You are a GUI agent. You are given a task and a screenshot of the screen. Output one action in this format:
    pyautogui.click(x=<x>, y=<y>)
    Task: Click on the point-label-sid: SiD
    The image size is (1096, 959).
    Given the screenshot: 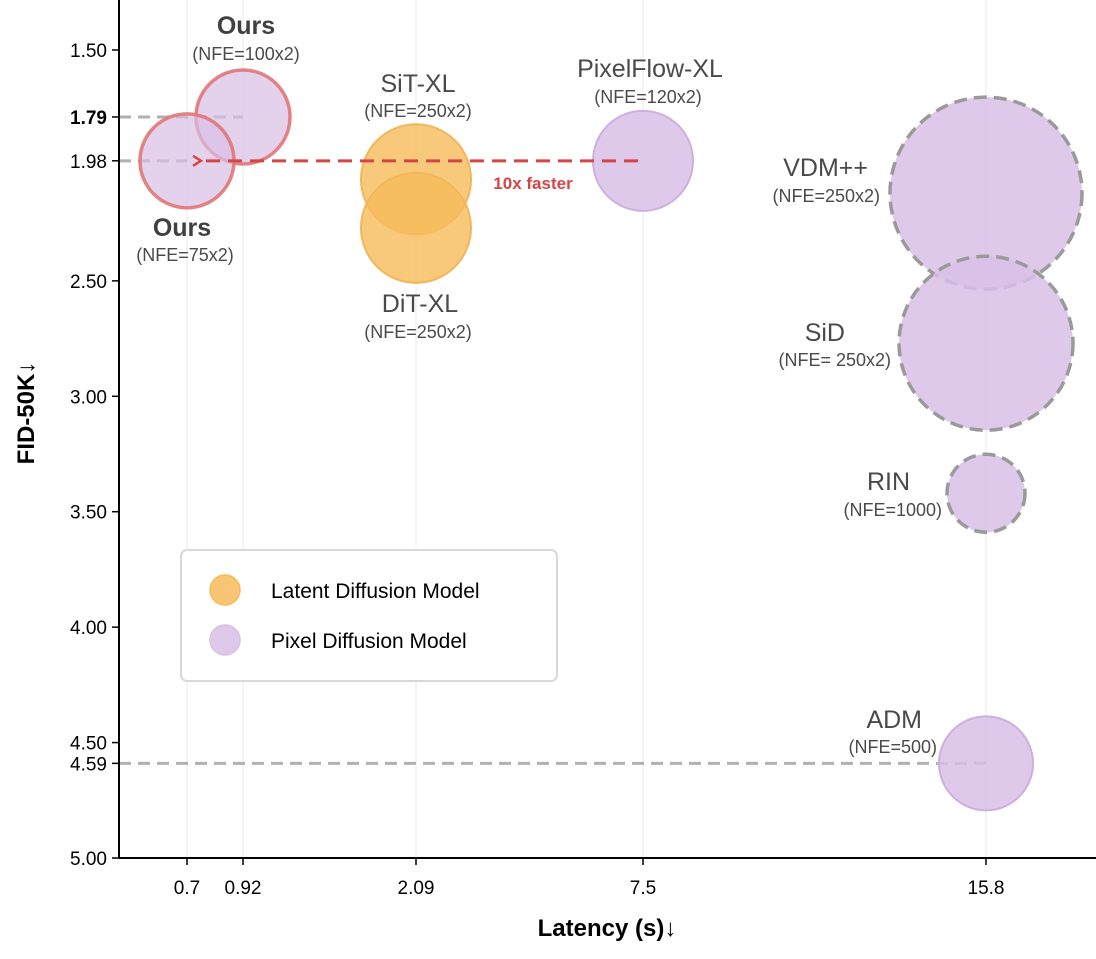 What is the action you would take?
    pyautogui.click(x=825, y=333)
    